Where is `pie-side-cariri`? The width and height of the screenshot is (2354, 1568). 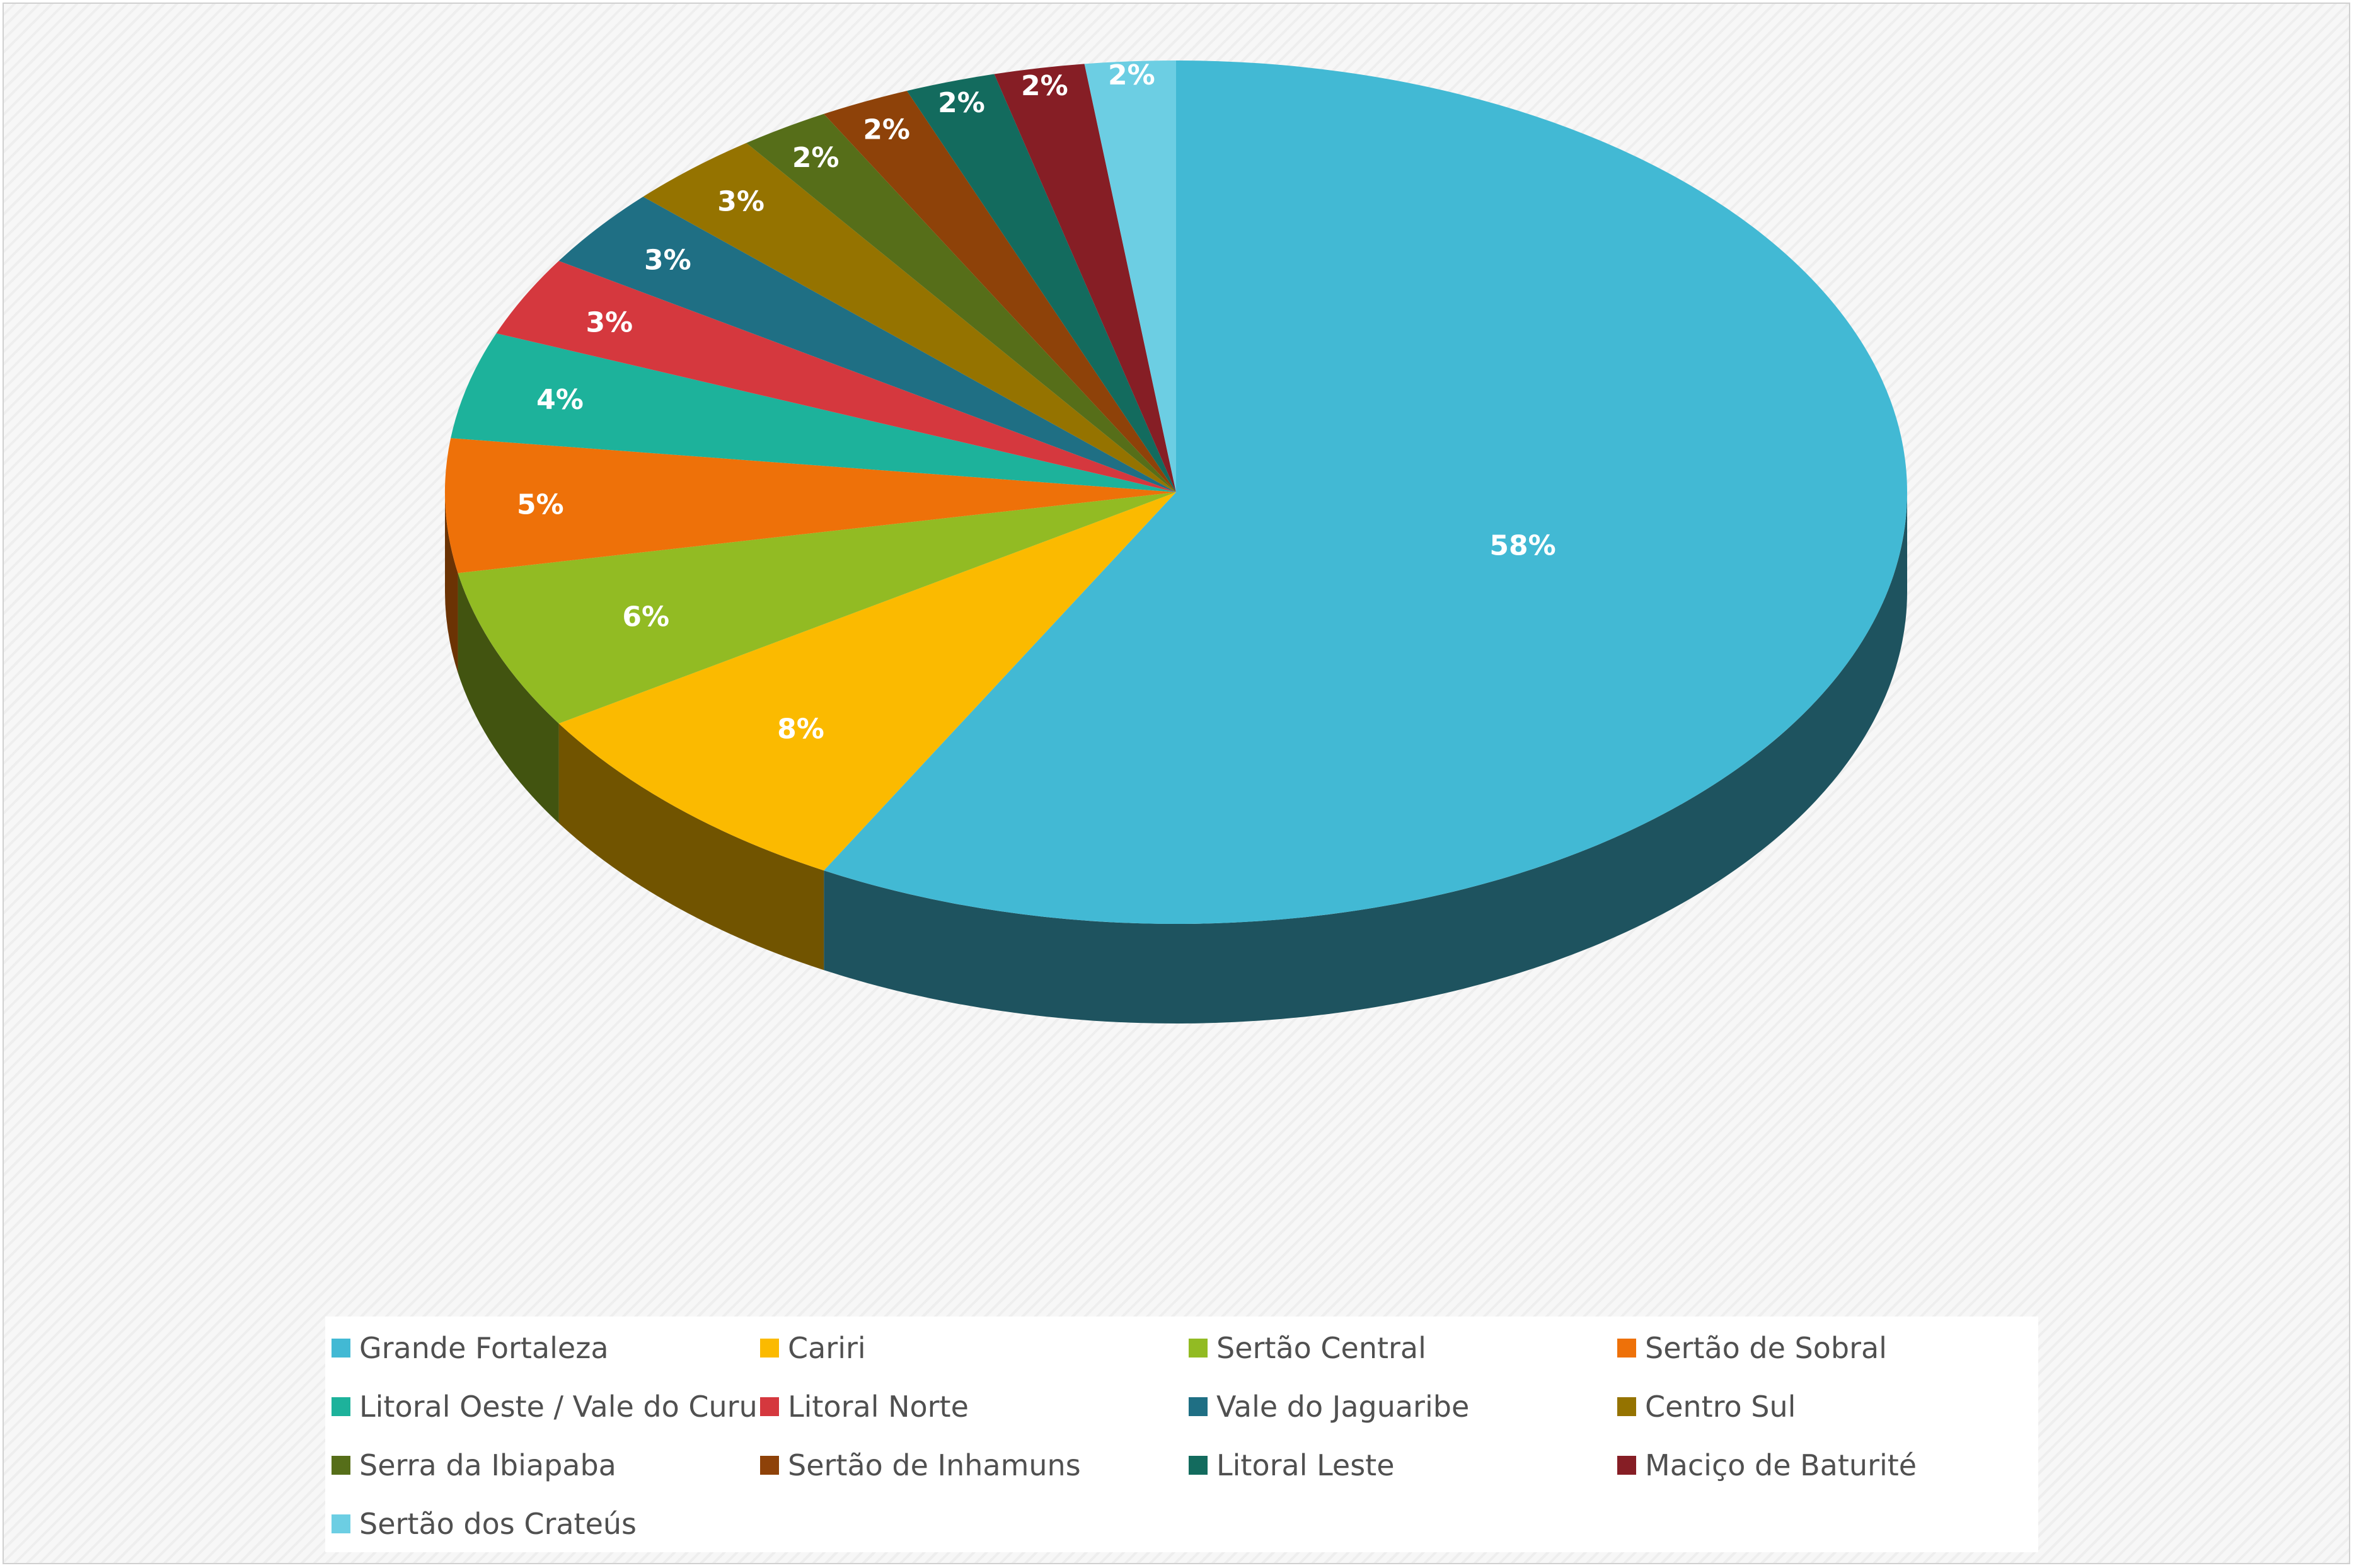
pie-side-cariri is located at coordinates (691, 847).